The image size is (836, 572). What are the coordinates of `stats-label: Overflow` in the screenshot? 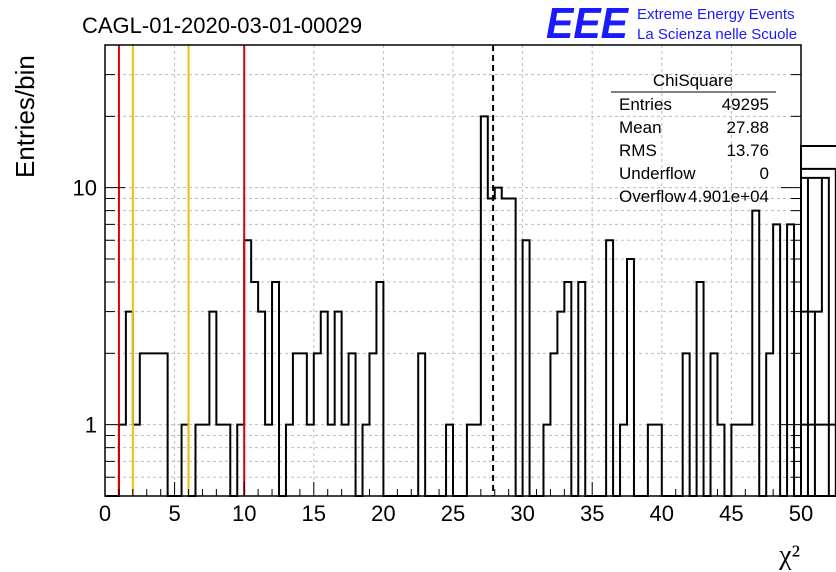 It's located at (653, 196).